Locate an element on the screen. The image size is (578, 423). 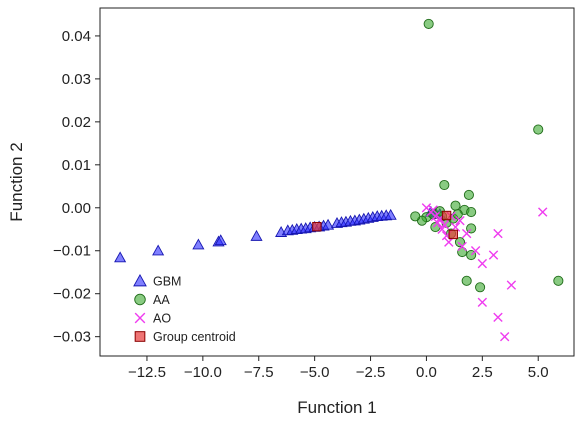
y-axis-title: Function 2 is located at coordinates (16, 181).